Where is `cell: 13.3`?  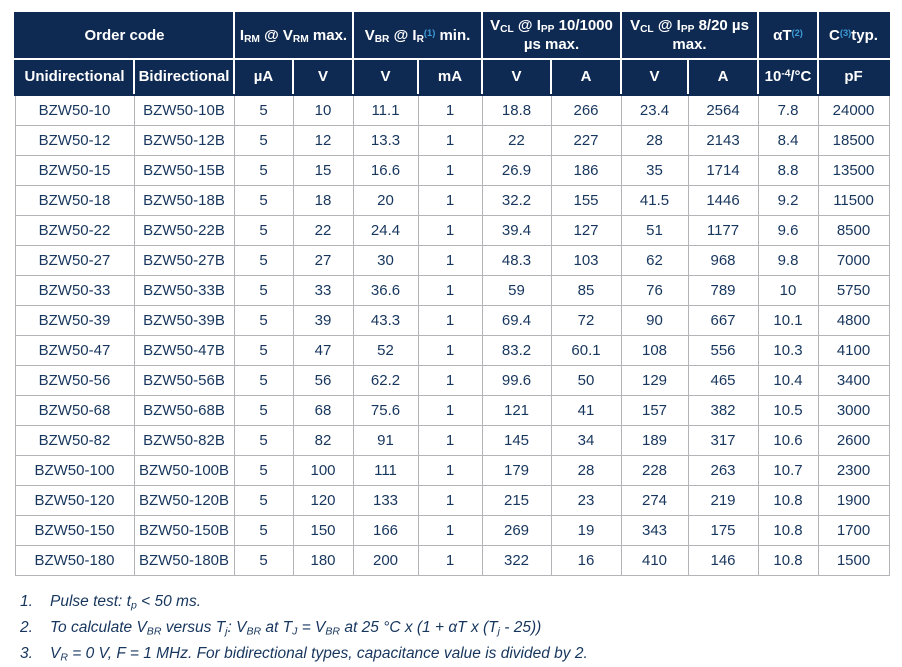
cell: 13.3 is located at coordinates (385, 140).